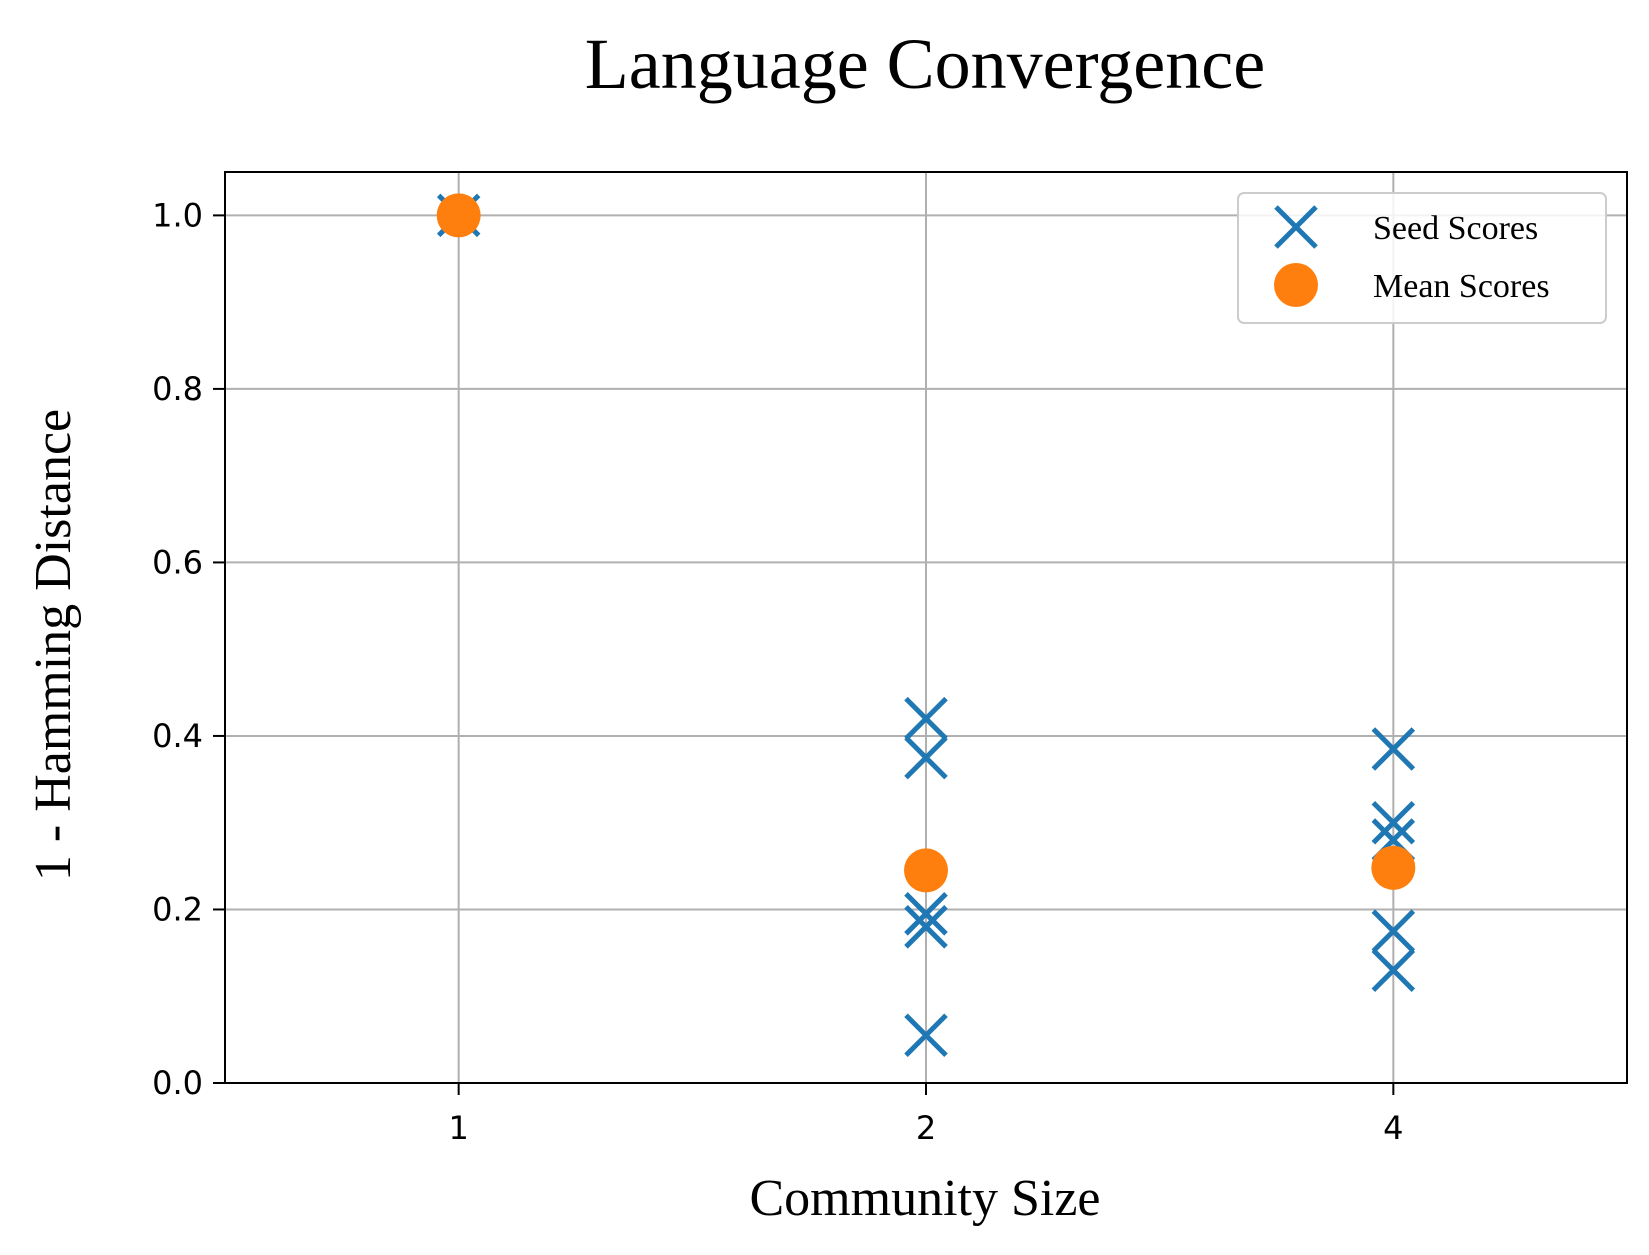  I want to click on y-tick-label: 0.6, so click(177, 562).